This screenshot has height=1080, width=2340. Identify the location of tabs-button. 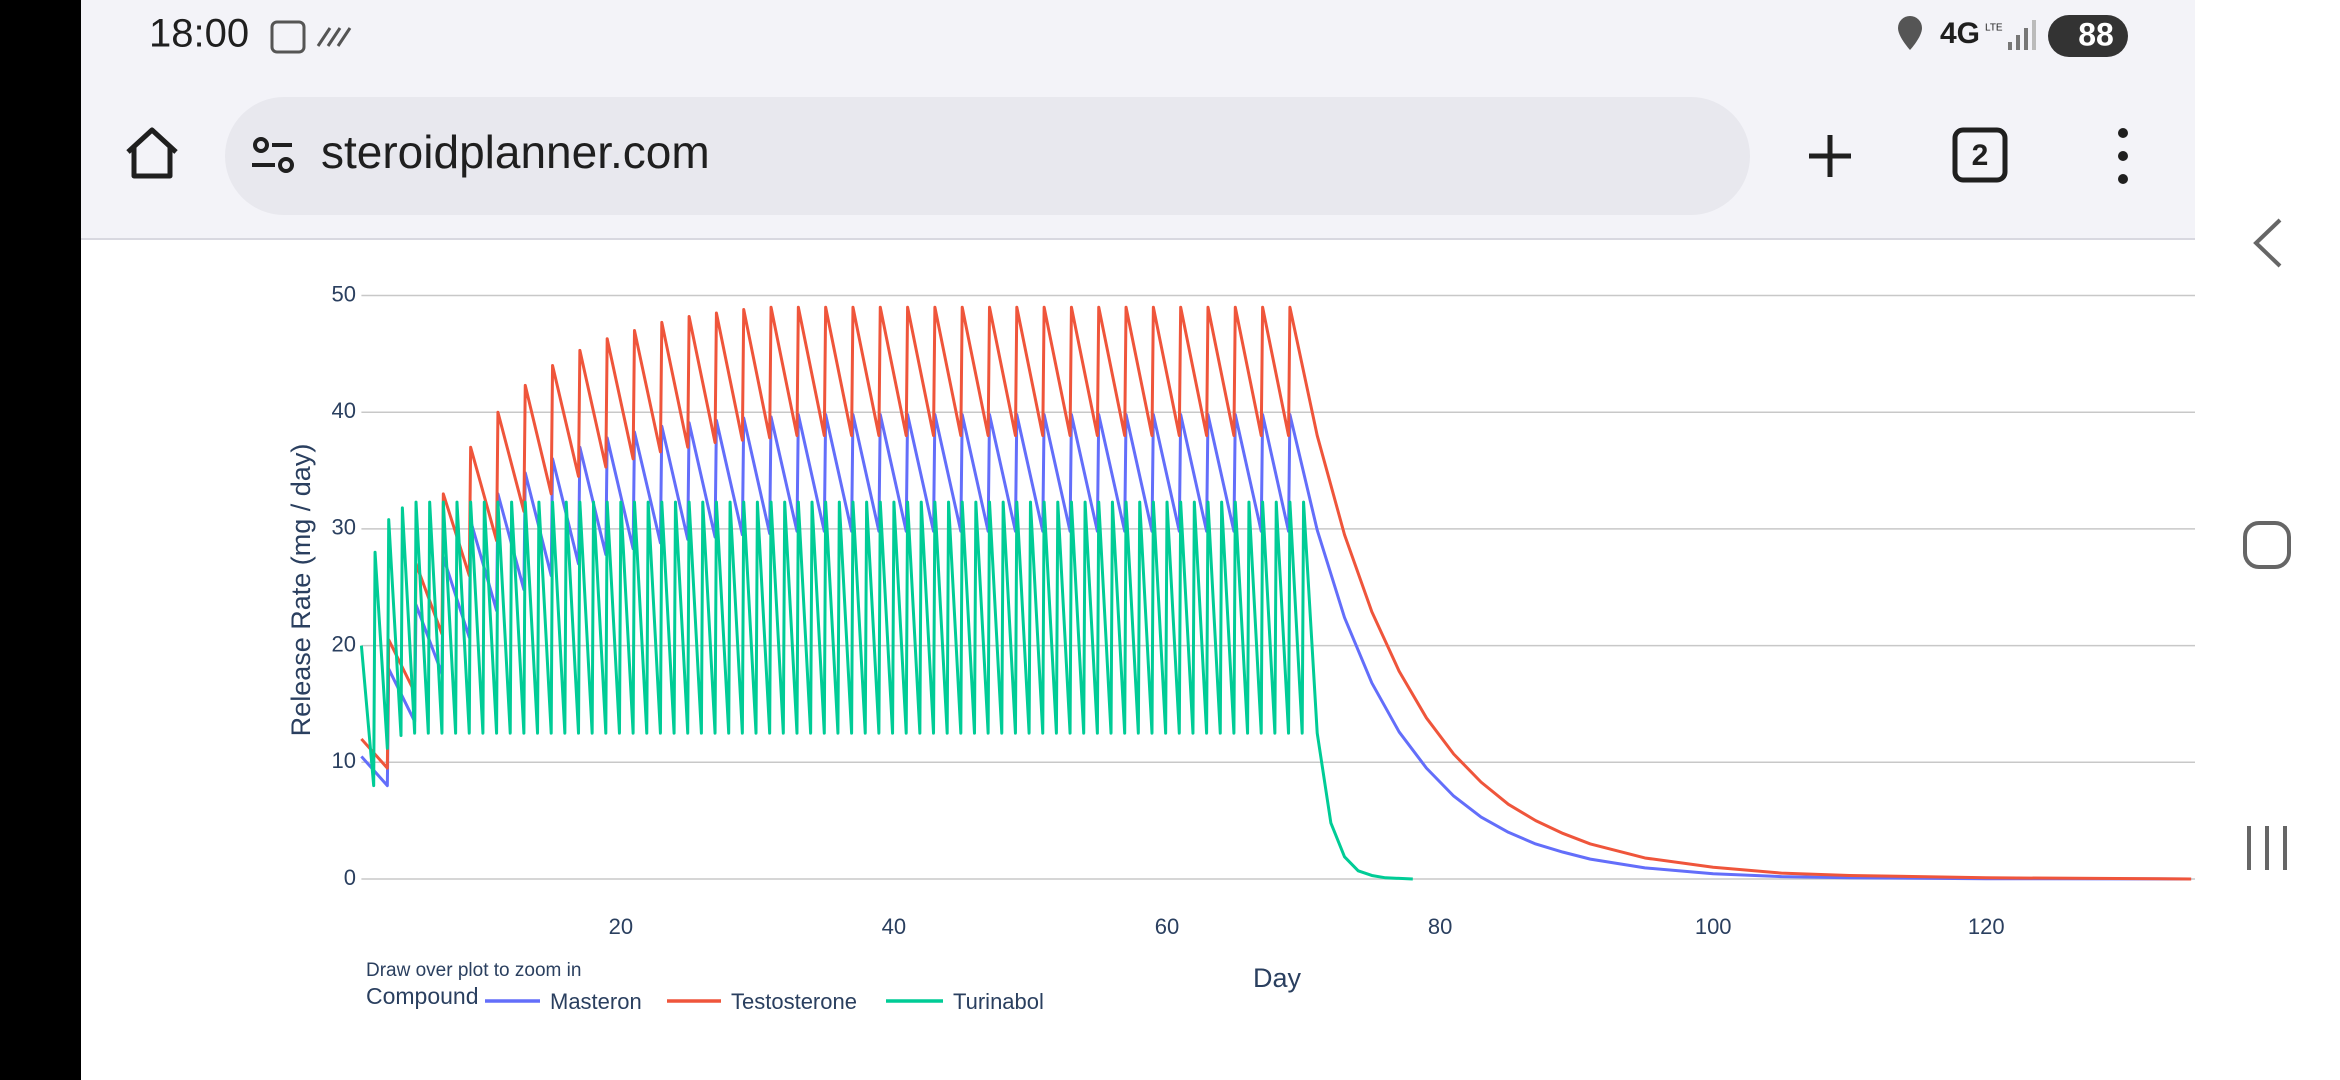
(1980, 155).